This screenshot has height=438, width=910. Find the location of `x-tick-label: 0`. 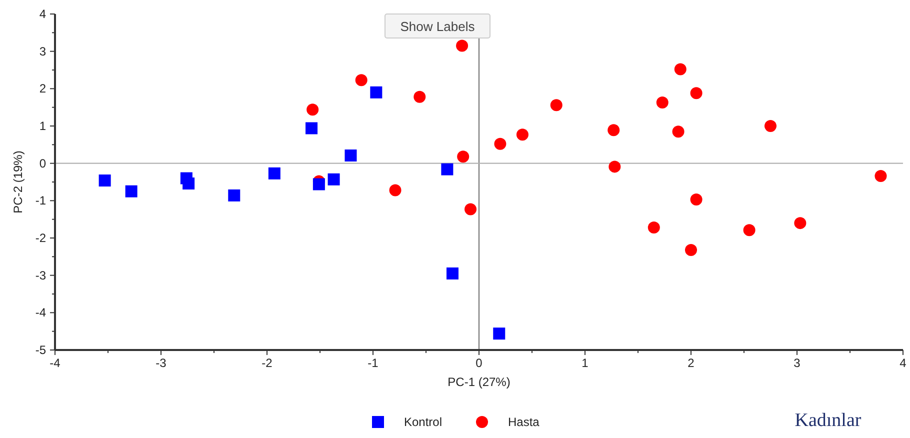

x-tick-label: 0 is located at coordinates (479, 363).